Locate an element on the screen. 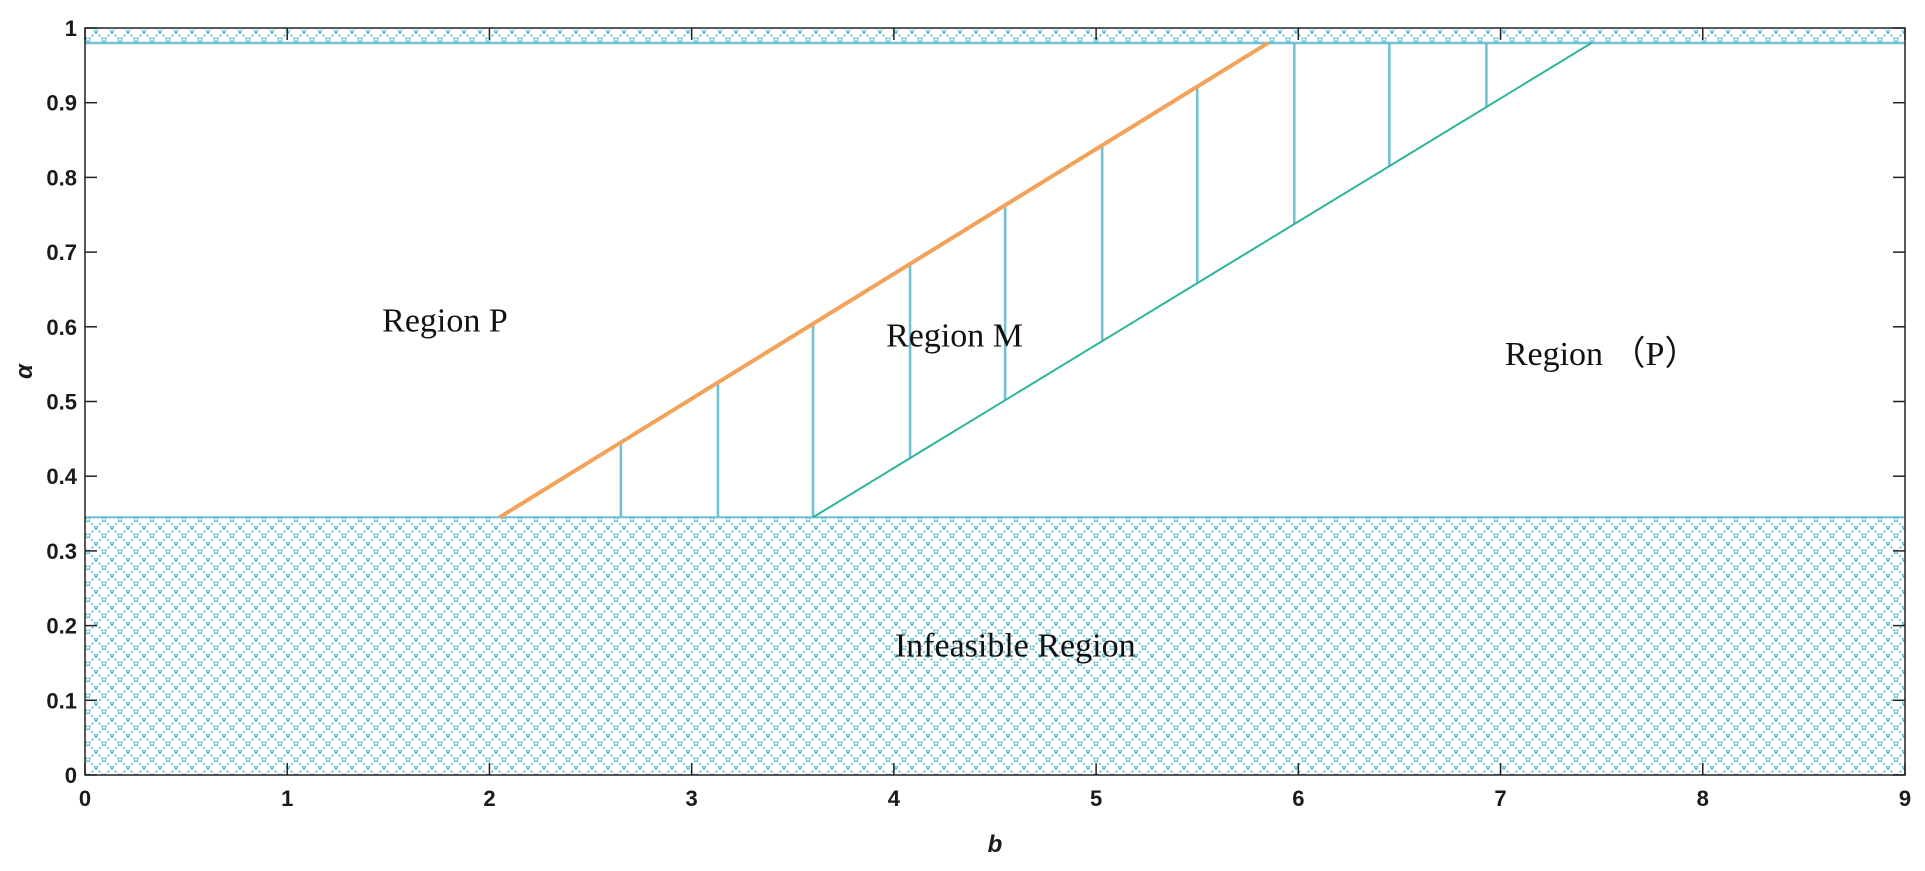 The width and height of the screenshot is (1925, 871). x-tick-label: 2 is located at coordinates (489, 798).